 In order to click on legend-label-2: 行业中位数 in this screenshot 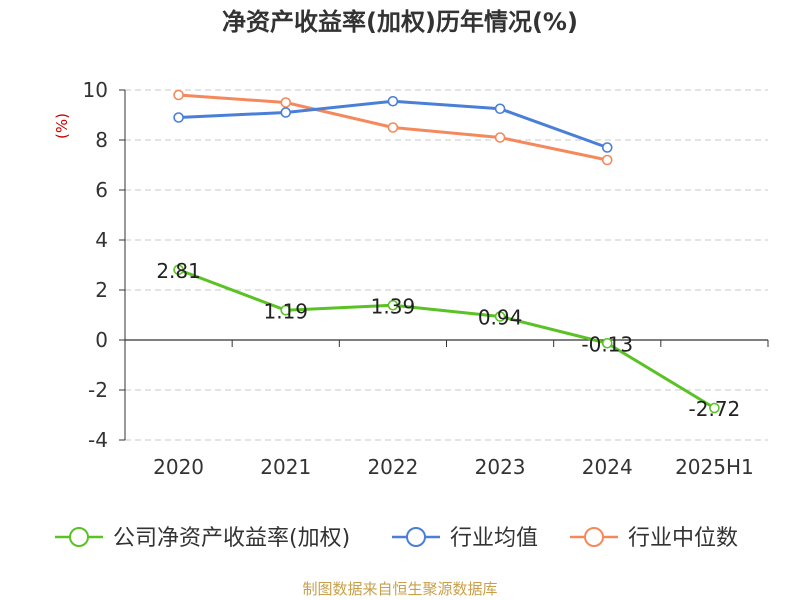, I will do `click(683, 538)`.